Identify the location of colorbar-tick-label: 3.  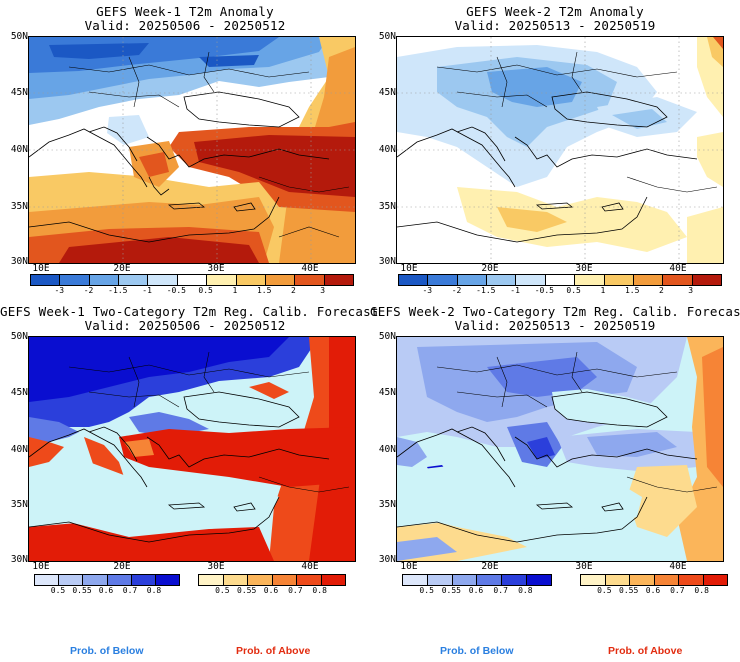
(323, 290).